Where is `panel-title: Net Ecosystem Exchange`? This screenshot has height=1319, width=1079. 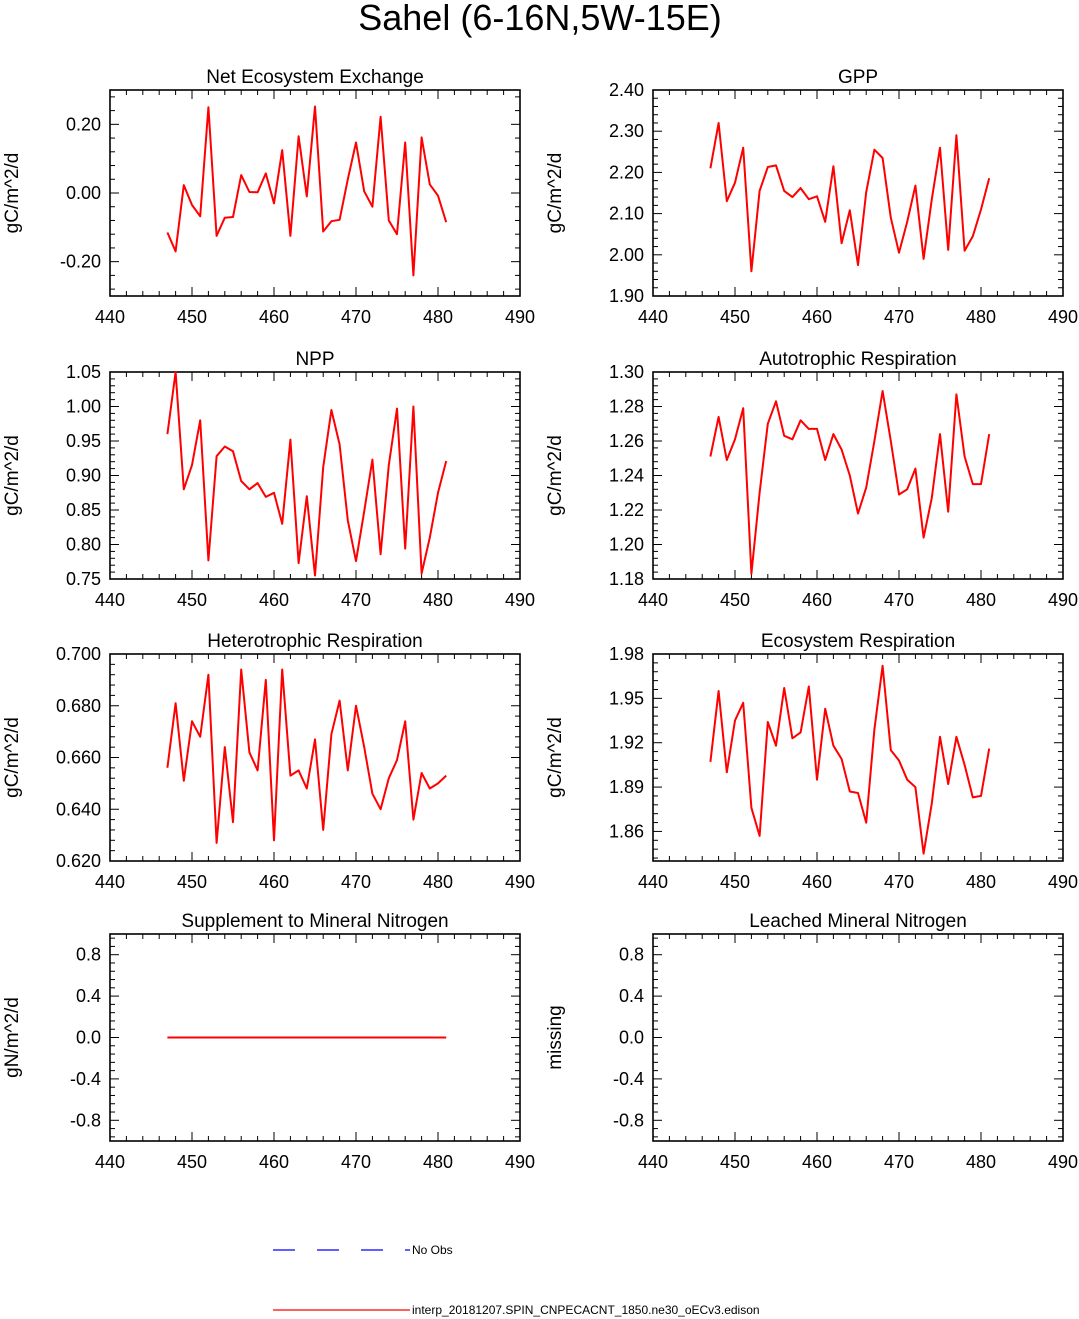 panel-title: Net Ecosystem Exchange is located at coordinates (315, 77).